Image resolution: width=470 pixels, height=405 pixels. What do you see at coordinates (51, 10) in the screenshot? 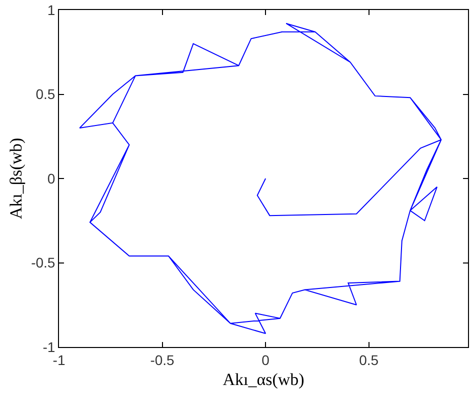
I see `y-tick-label: 1` at bounding box center [51, 10].